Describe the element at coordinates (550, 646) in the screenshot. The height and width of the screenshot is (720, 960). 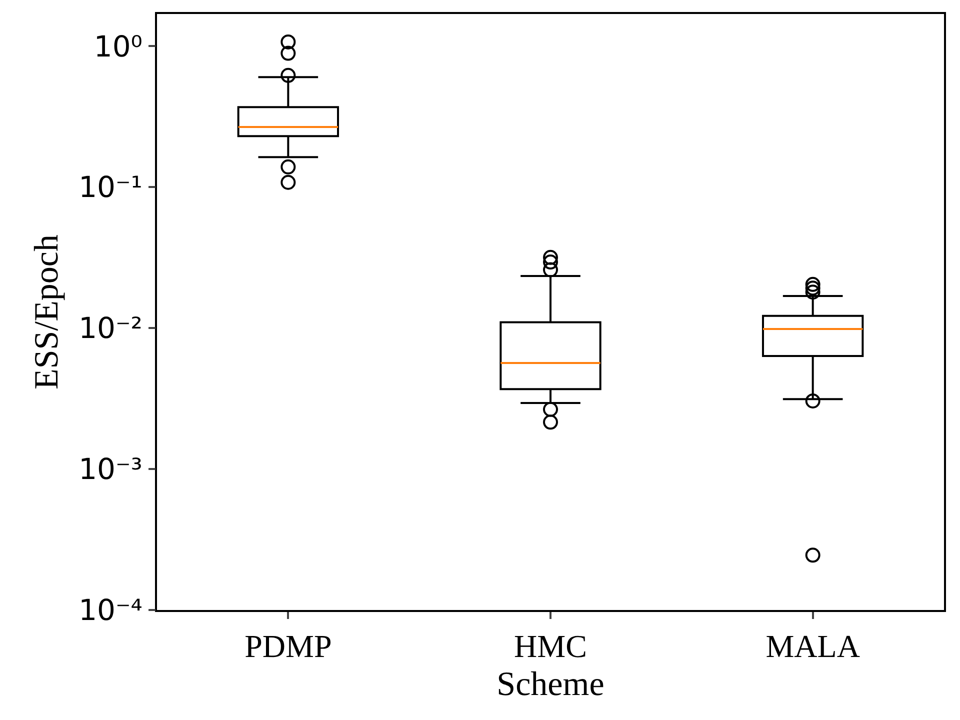
I see `x-tick-label: HMC` at that location.